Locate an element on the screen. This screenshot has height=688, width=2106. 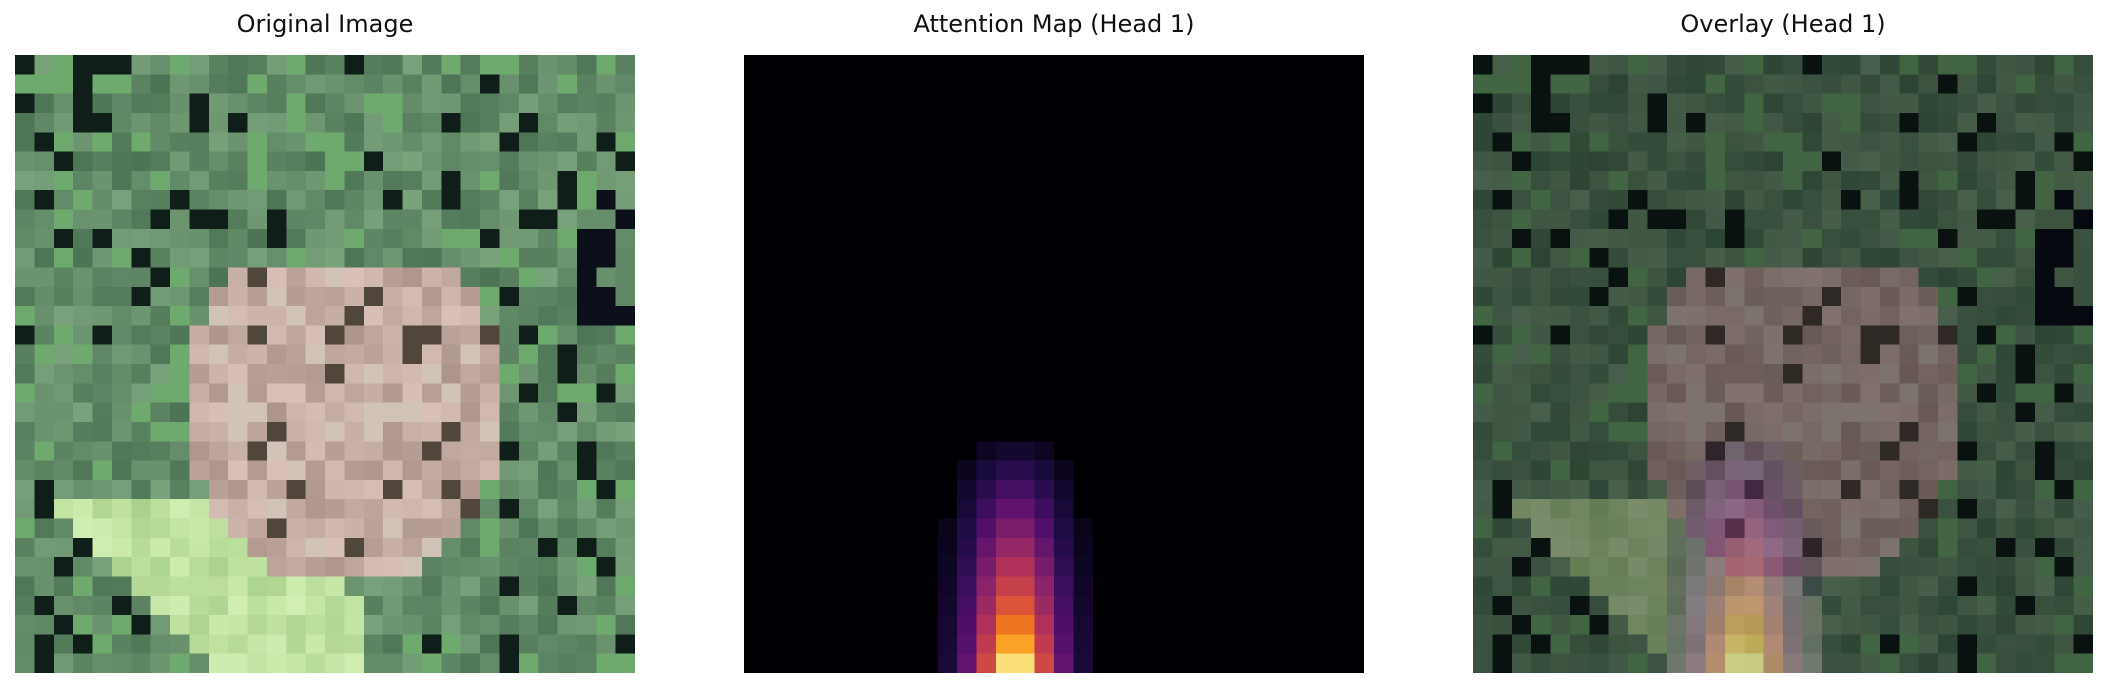
attention-map-title: Attention Map (Head 1) is located at coordinates (1054, 24).